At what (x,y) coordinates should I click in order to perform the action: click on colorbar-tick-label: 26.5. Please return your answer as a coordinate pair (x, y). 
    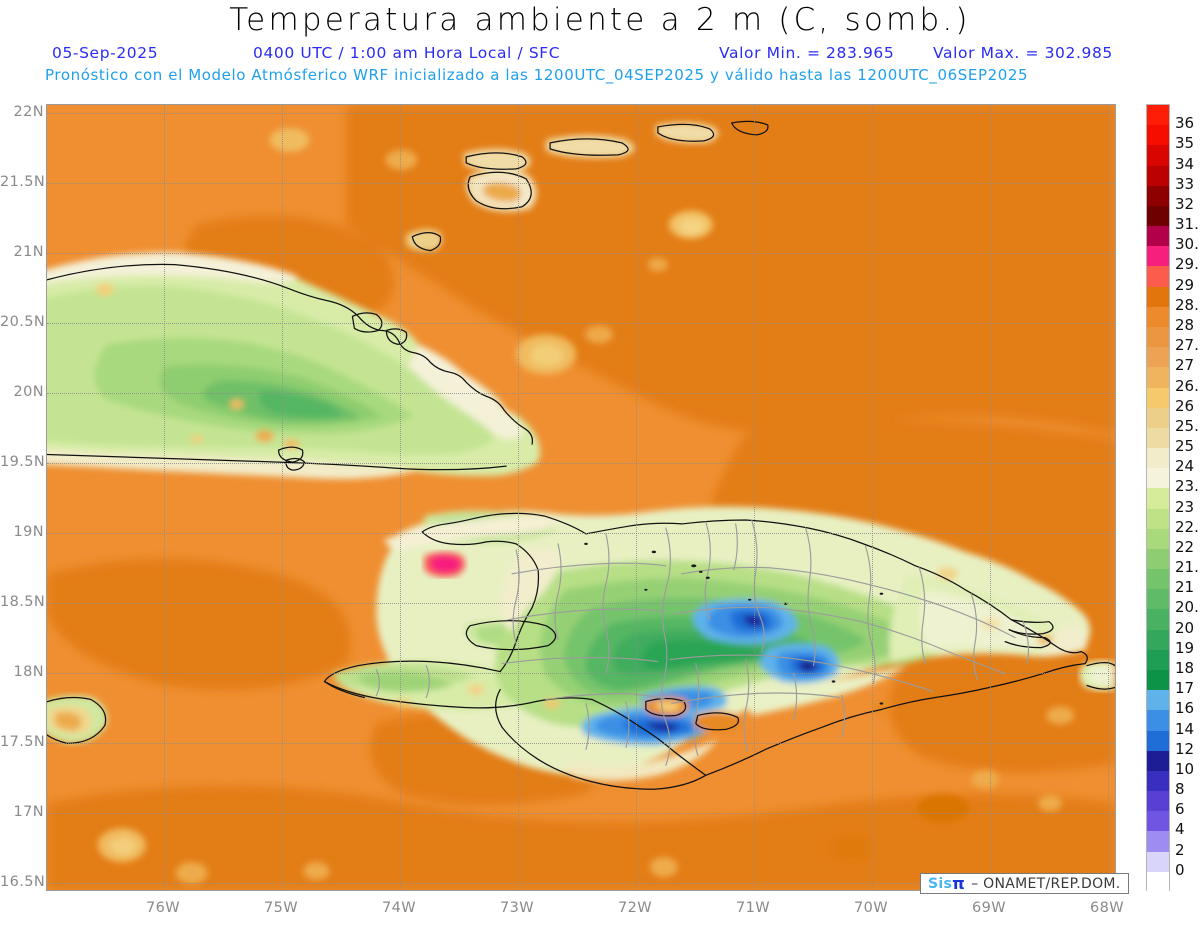
    Looking at the image, I should click on (1187, 385).